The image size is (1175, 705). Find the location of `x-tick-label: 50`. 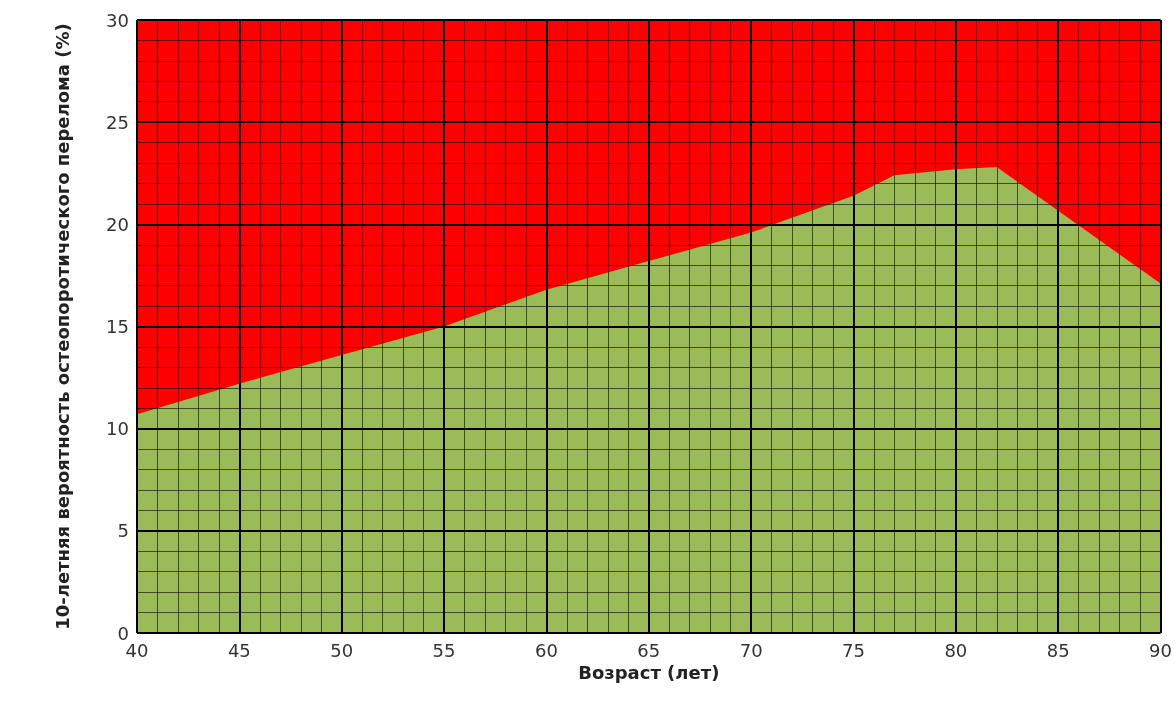

x-tick-label: 50 is located at coordinates (342, 650).